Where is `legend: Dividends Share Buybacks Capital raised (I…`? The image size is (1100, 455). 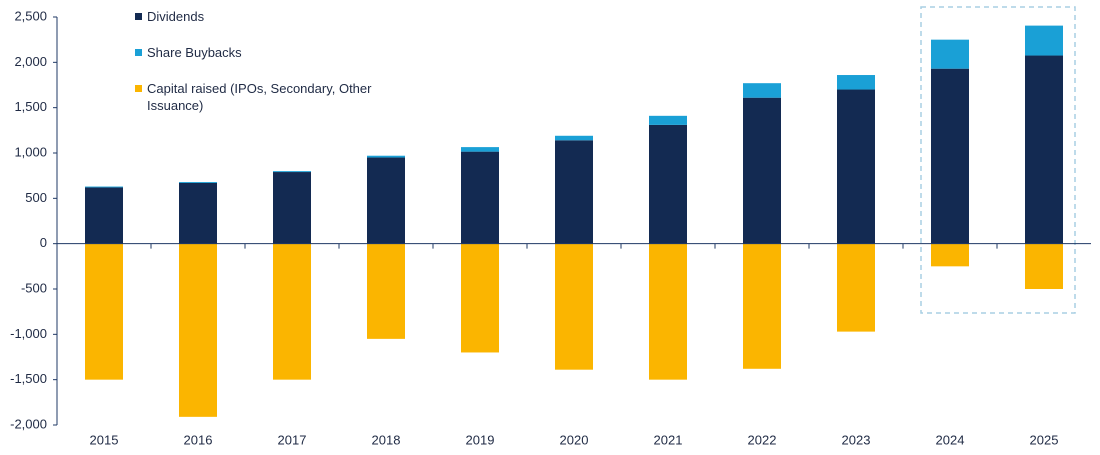
legend: Dividends Share Buybacks Capital raised (I… is located at coordinates (275, 70).